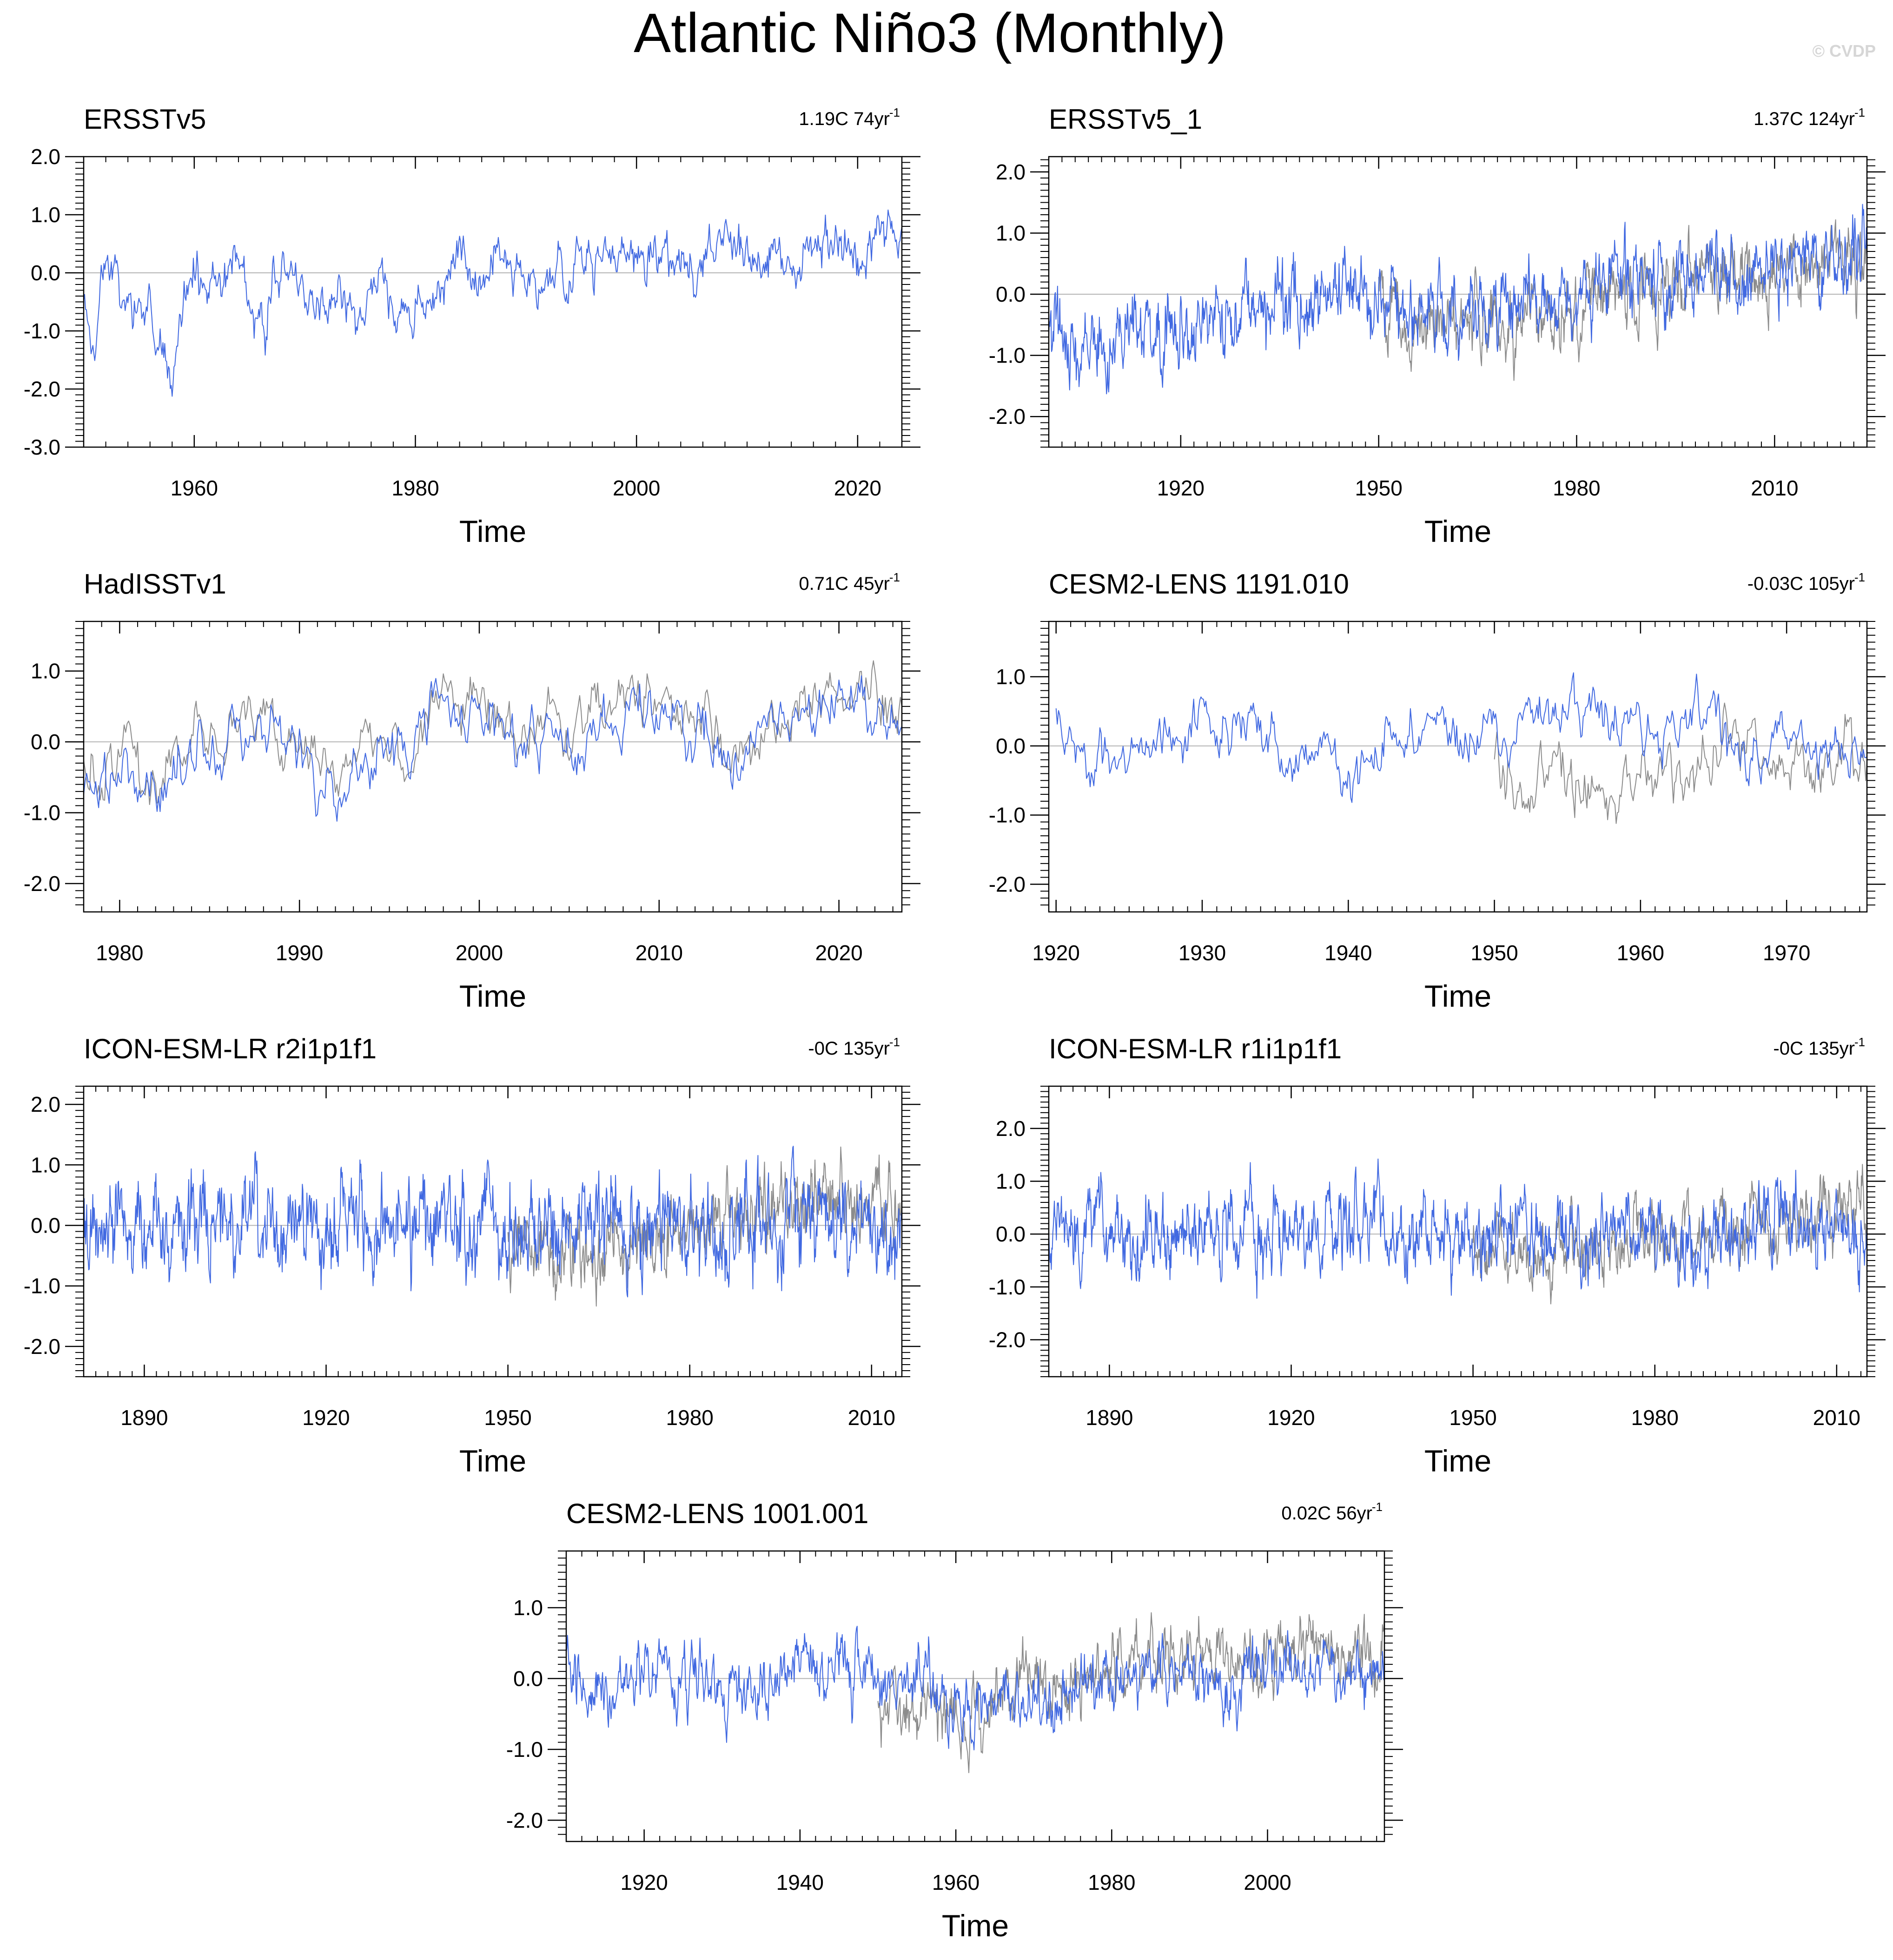 This screenshot has width=1893, height=1960. Describe the element at coordinates (1786, 953) in the screenshot. I see `x-tick-label: 1970` at that location.